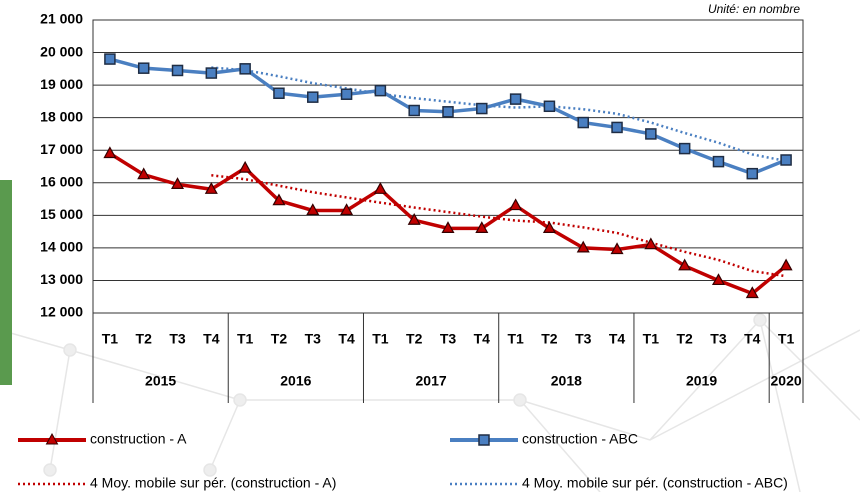  Describe the element at coordinates (61, 51) in the screenshot. I see `y-tick-label: 20 000` at that location.